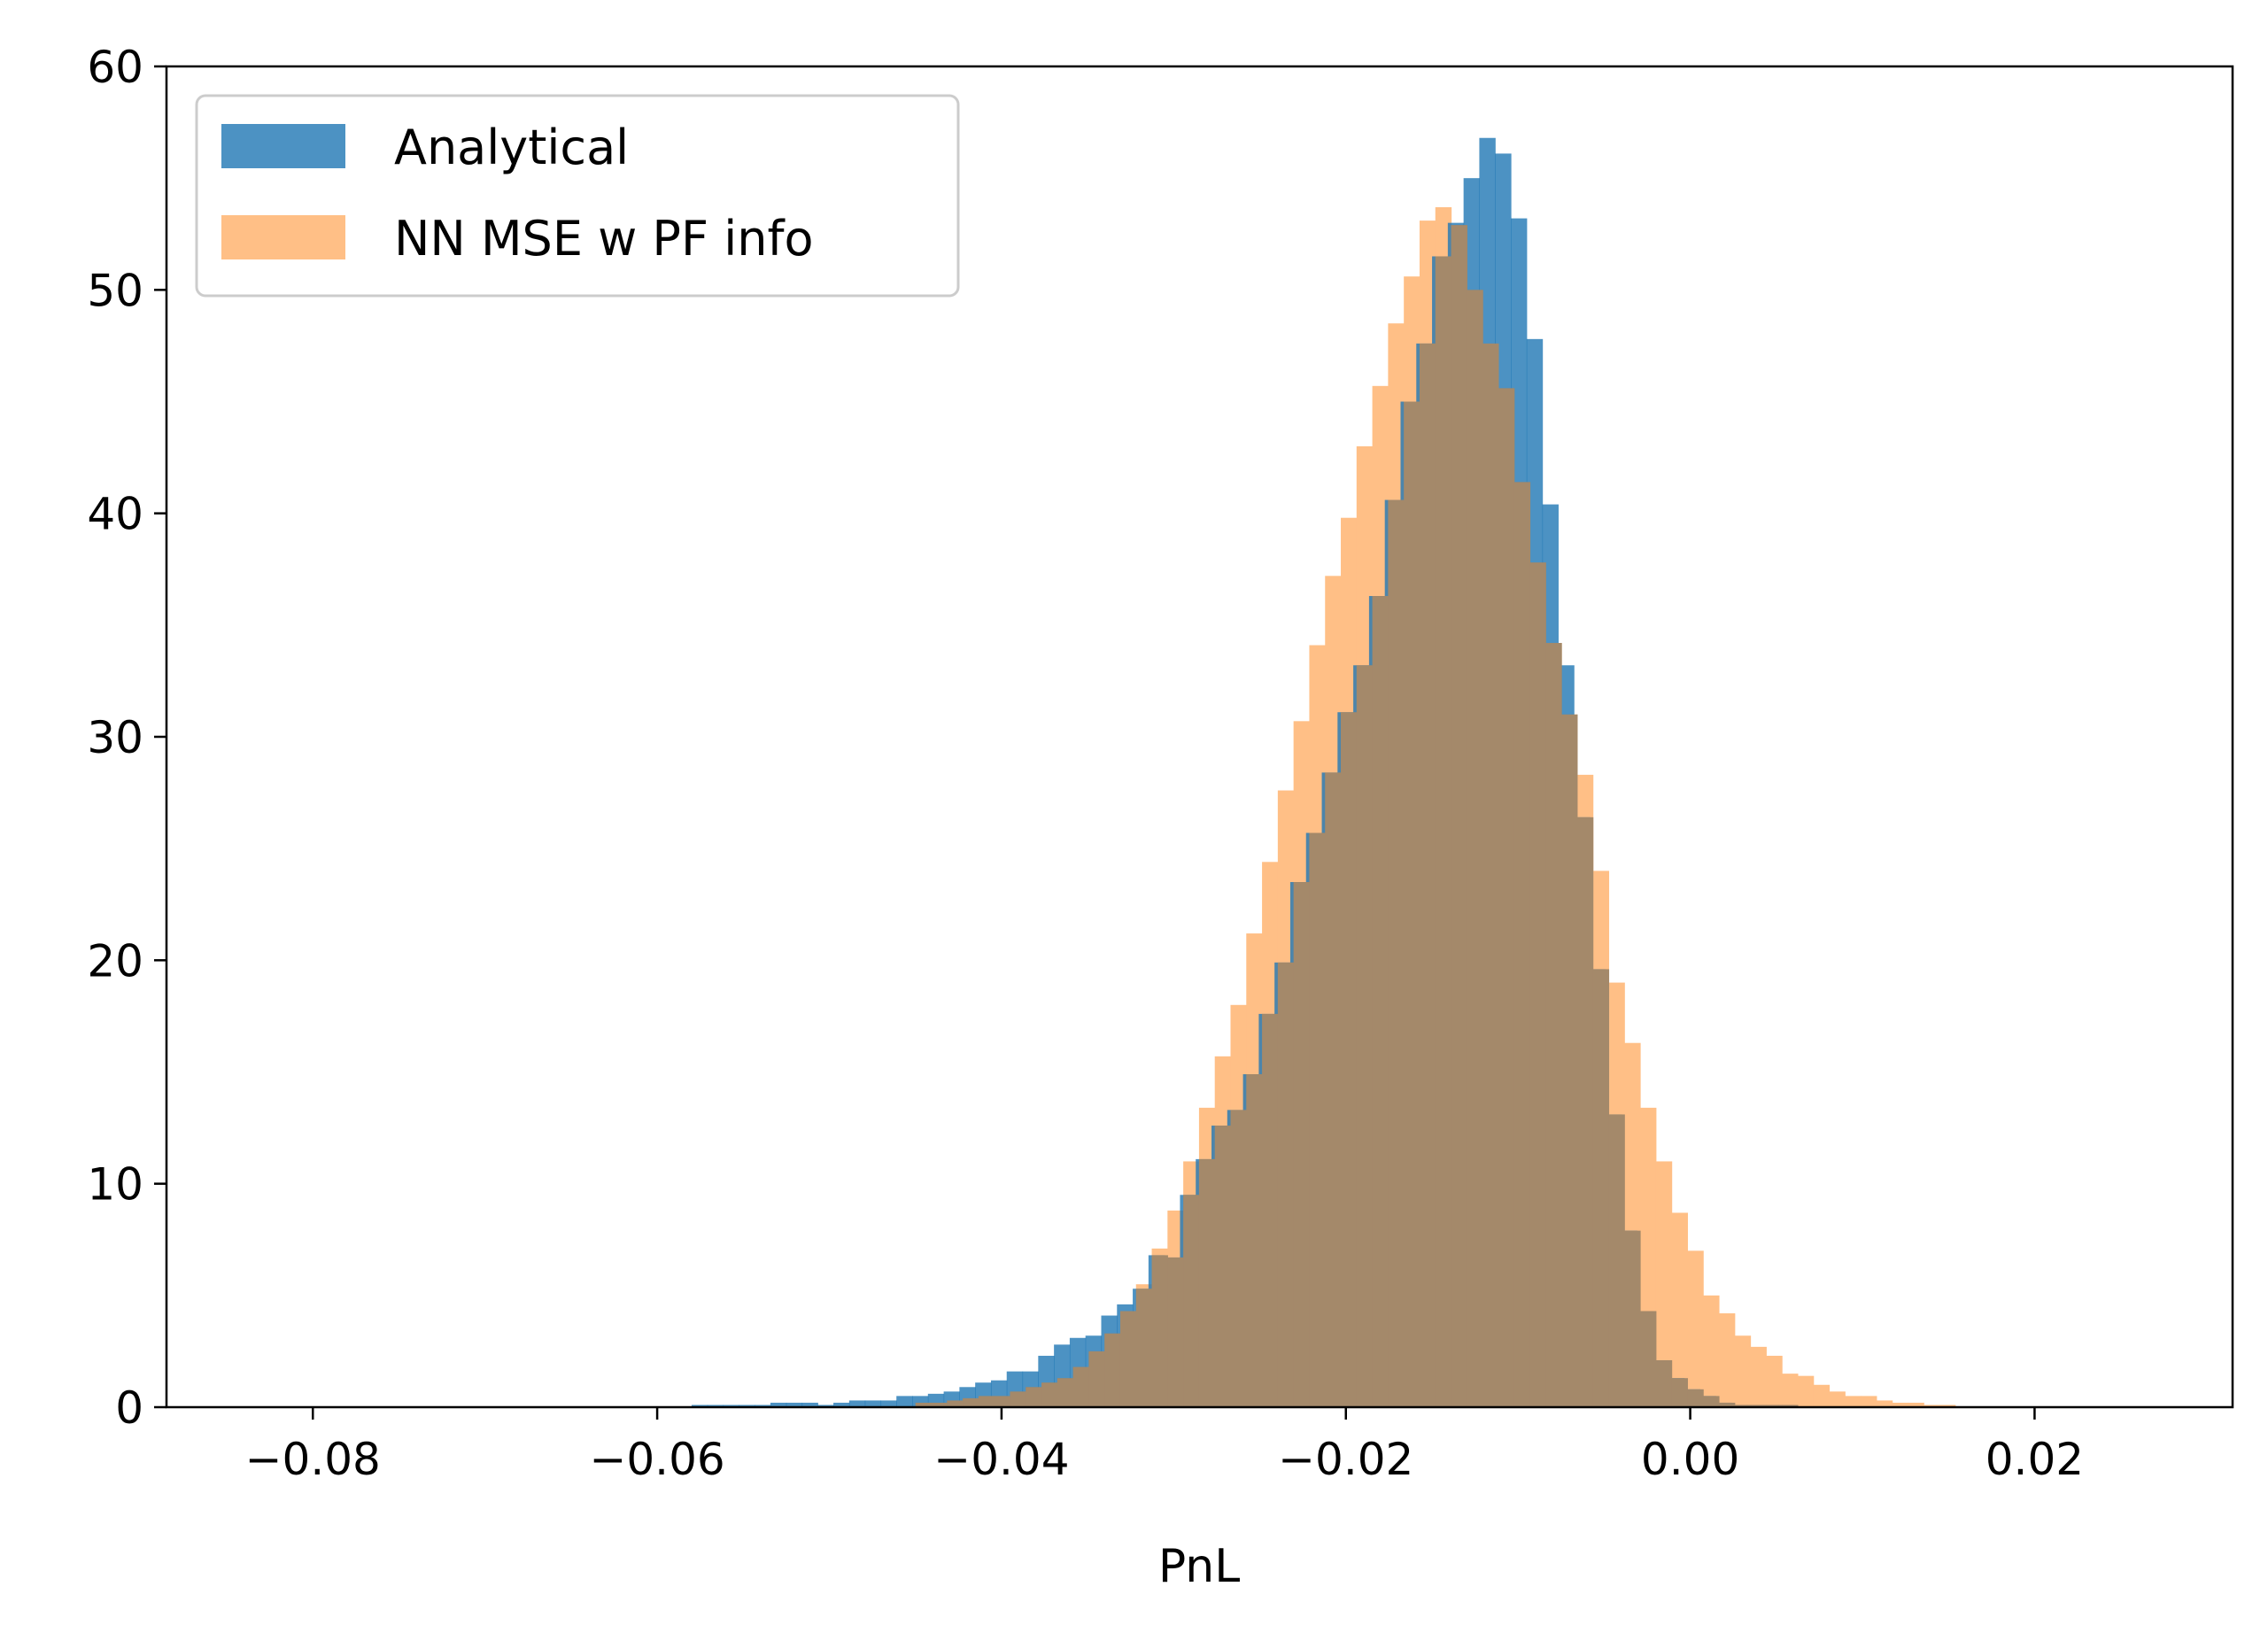  What do you see at coordinates (1001, 1460) in the screenshot?
I see `x-tick-label: −0.04` at bounding box center [1001, 1460].